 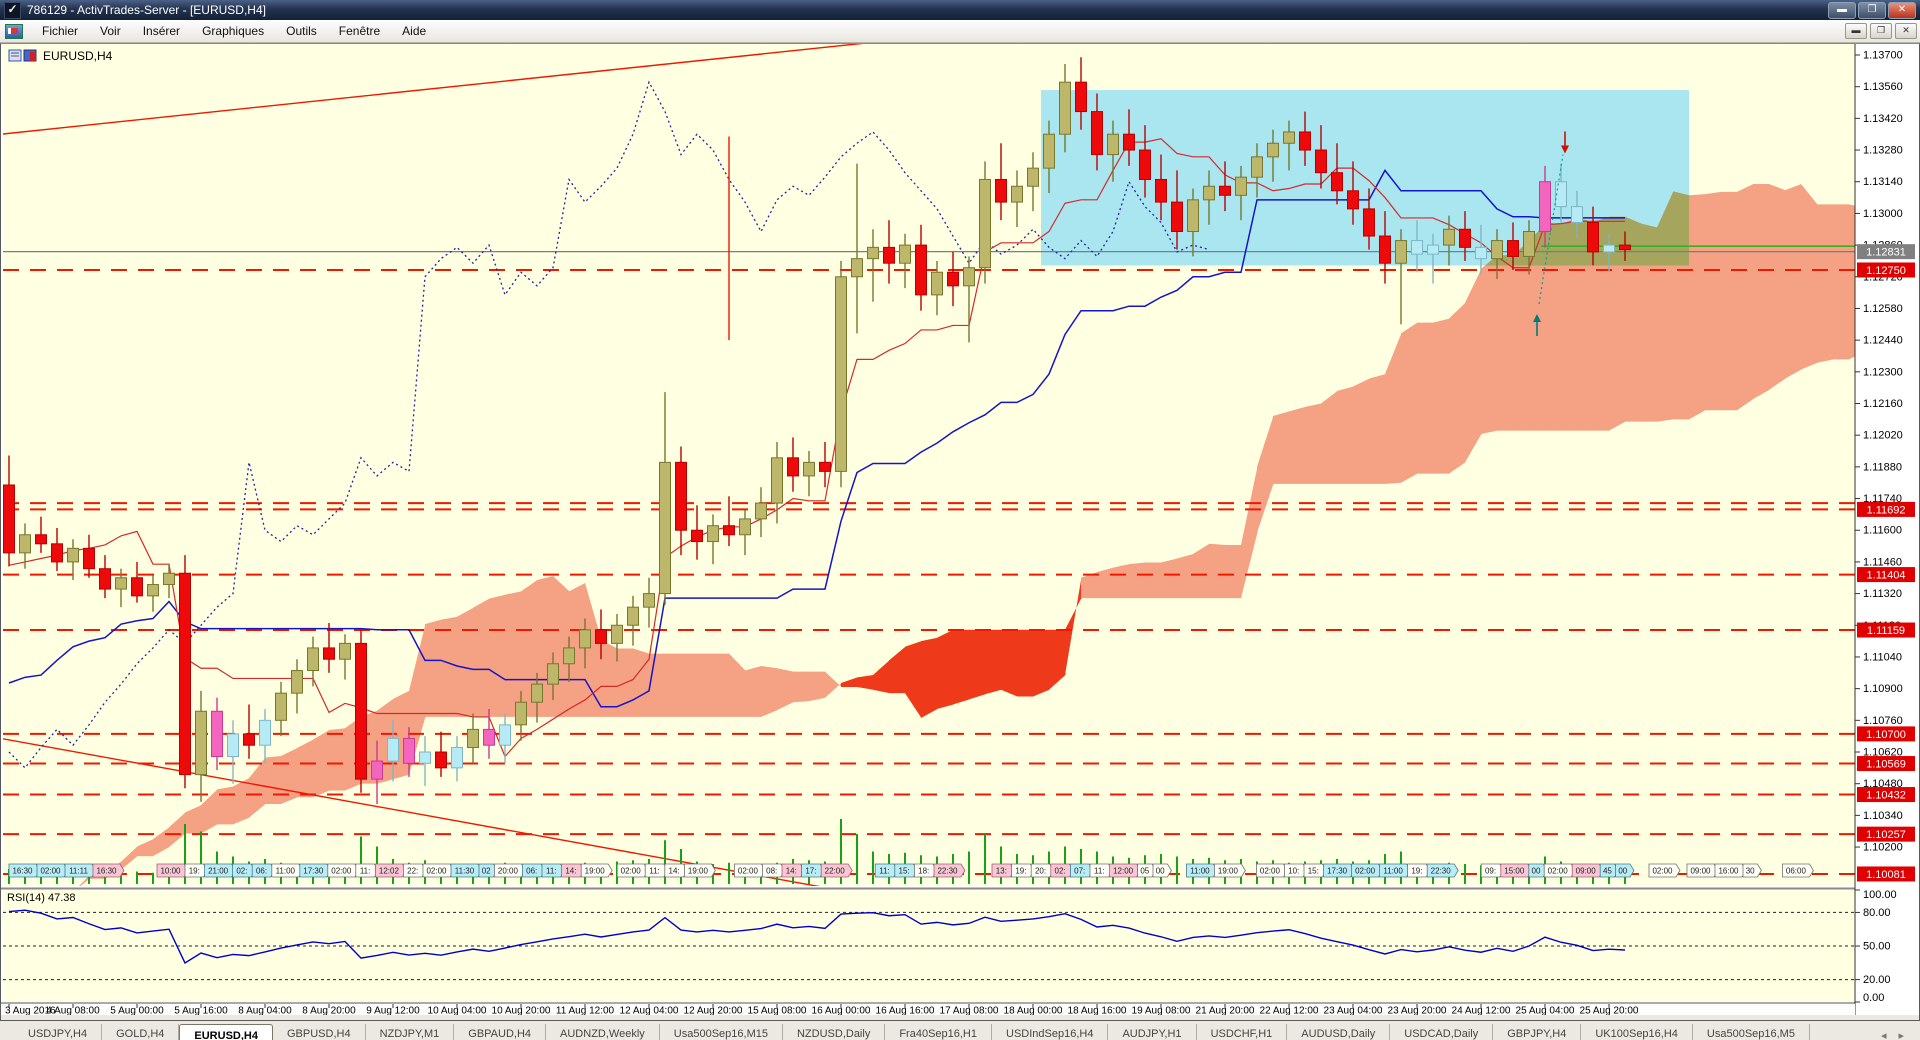 What do you see at coordinates (721, 1032) in the screenshot?
I see `chart-tab-usa500sep16-m15: Usa500Sep16,M15` at bounding box center [721, 1032].